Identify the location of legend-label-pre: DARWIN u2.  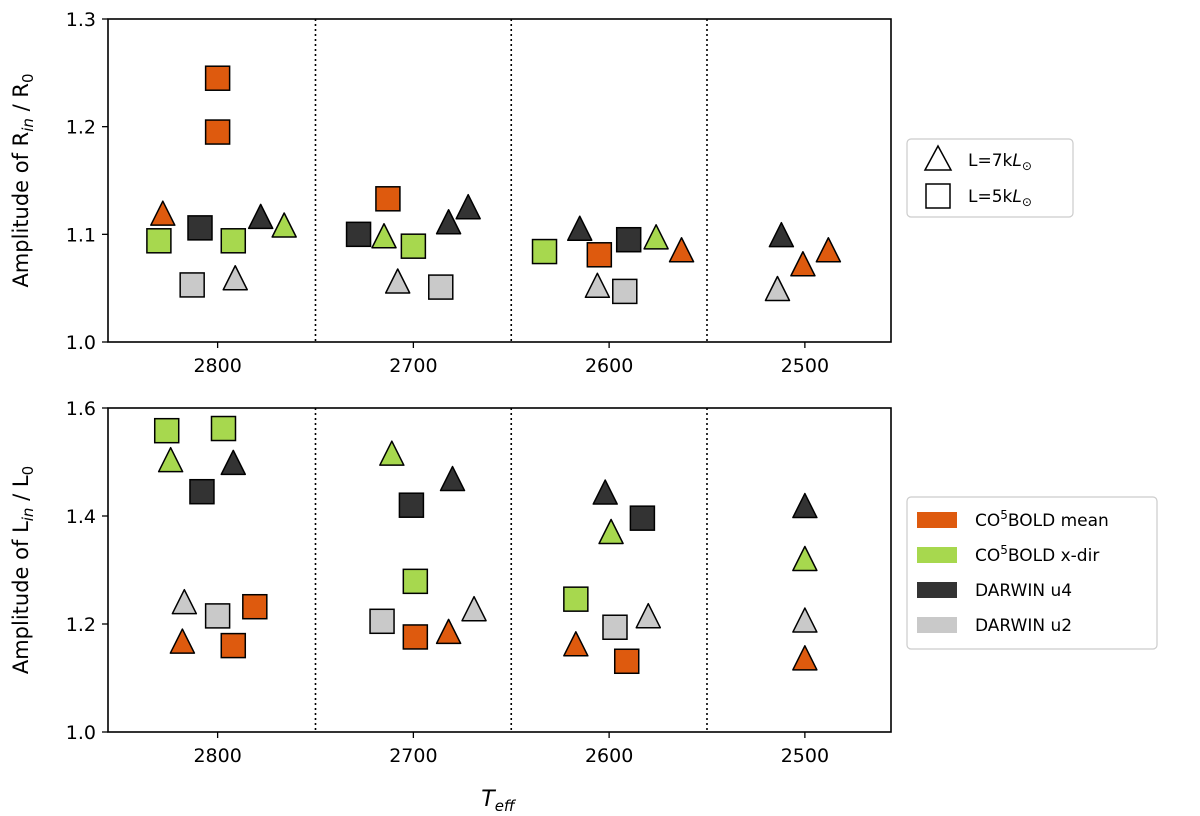
(1023, 626).